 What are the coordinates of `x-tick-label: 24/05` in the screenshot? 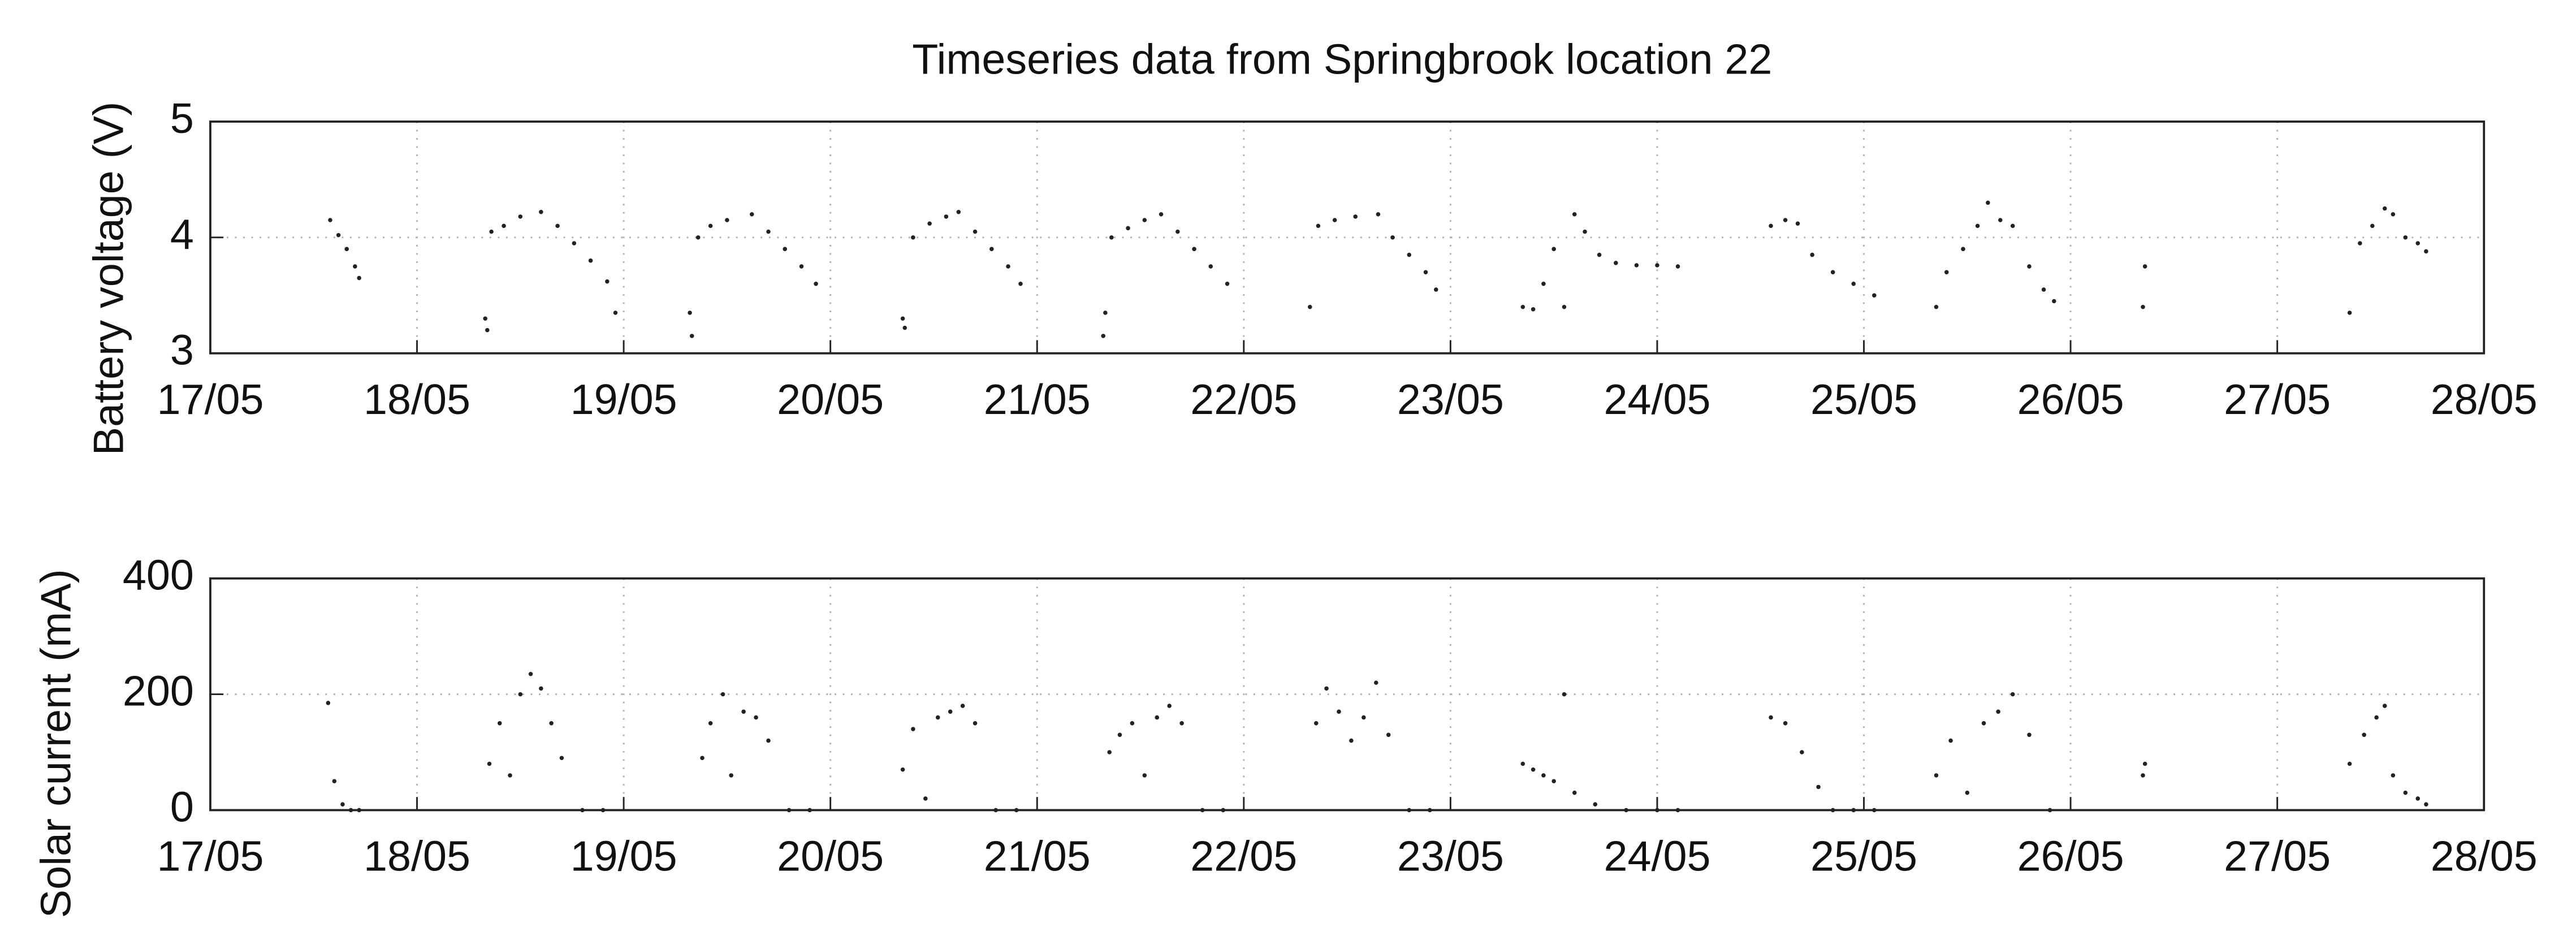 It's located at (1656, 857).